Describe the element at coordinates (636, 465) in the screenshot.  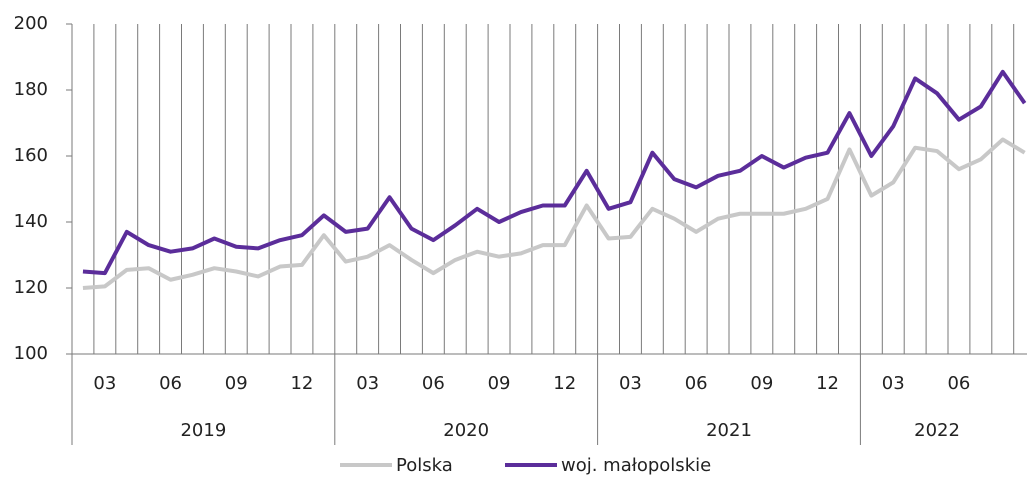
I see `legend-label: woj. małopolskie` at that location.